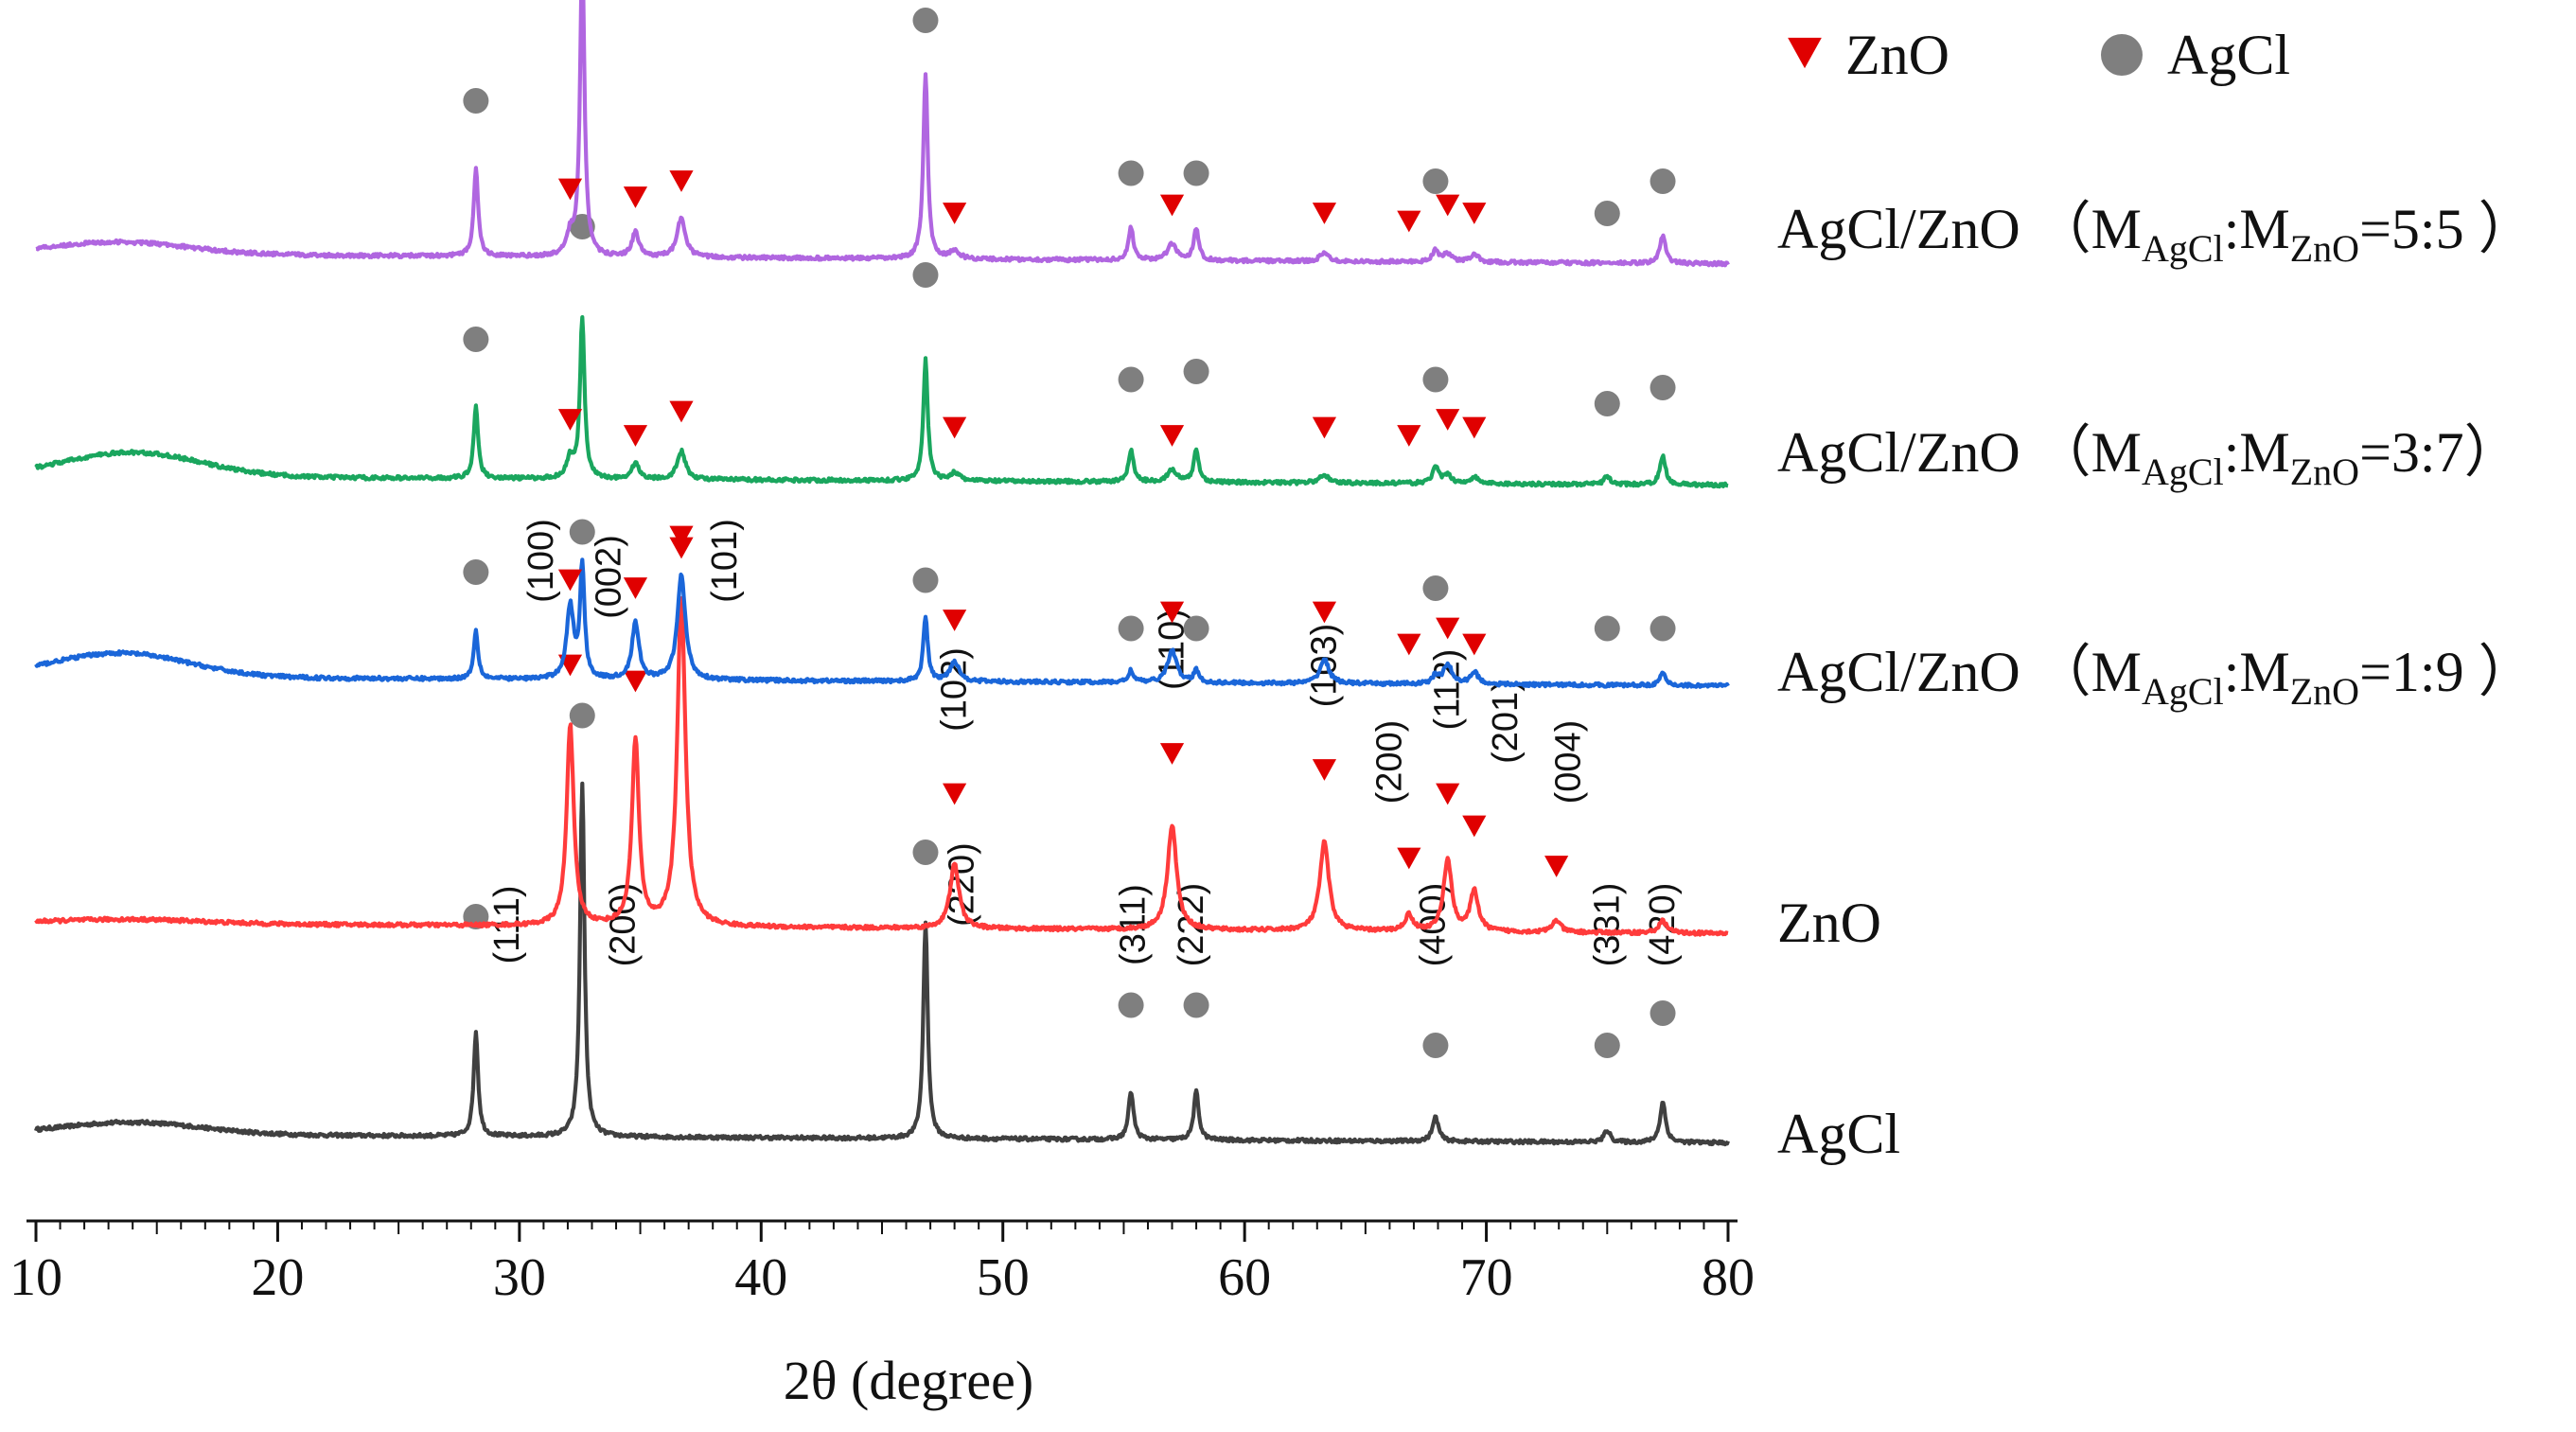 The height and width of the screenshot is (1432, 2576). Describe the element at coordinates (2039, 55) in the screenshot. I see `legend: ZnO AgCl` at that location.